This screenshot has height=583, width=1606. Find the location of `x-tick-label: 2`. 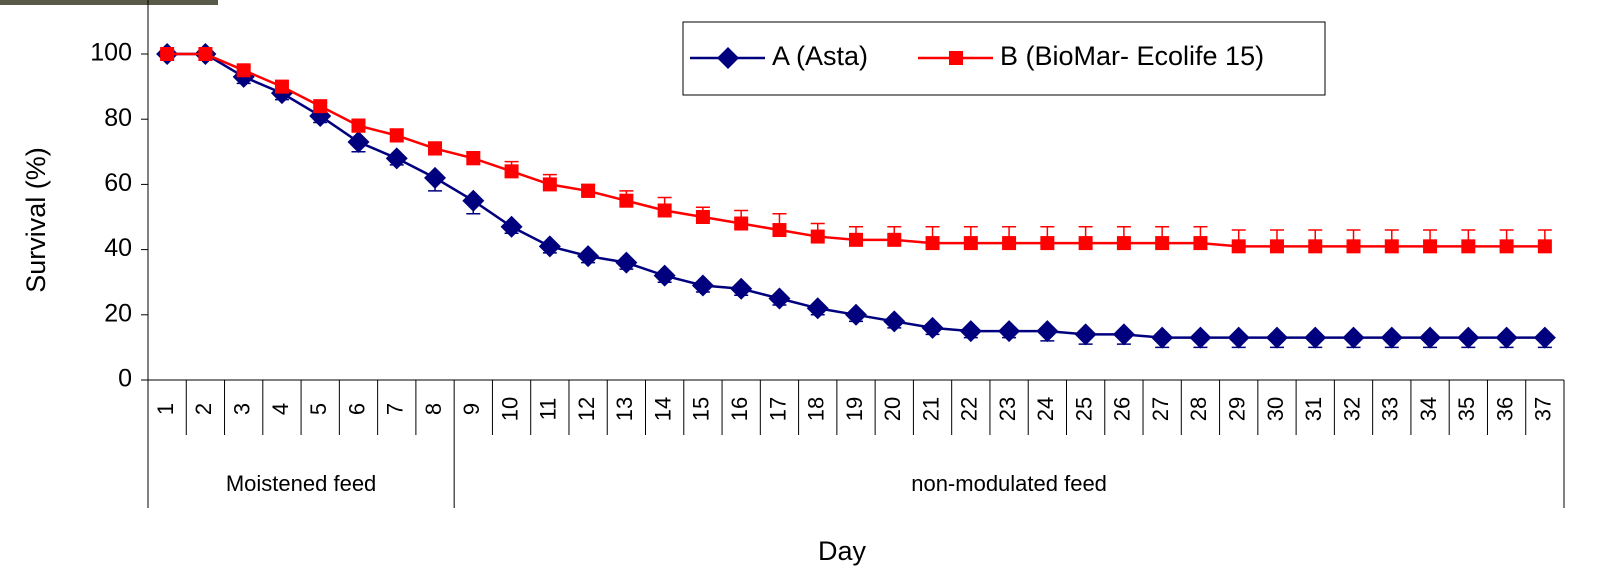

x-tick-label: 2 is located at coordinates (203, 409).